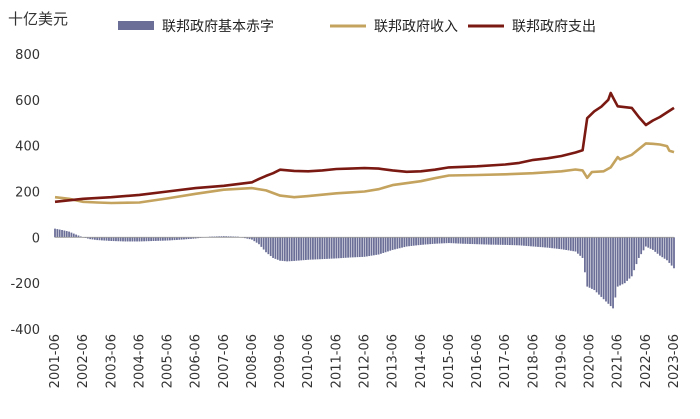  I want to click on x-tick-label: 2013-06, so click(393, 361).